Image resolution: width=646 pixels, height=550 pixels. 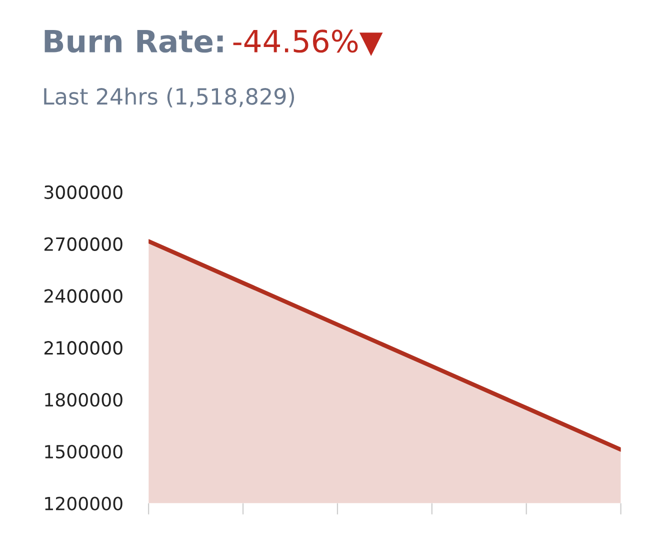 I want to click on text: -44.56%▼, so click(x=308, y=43).